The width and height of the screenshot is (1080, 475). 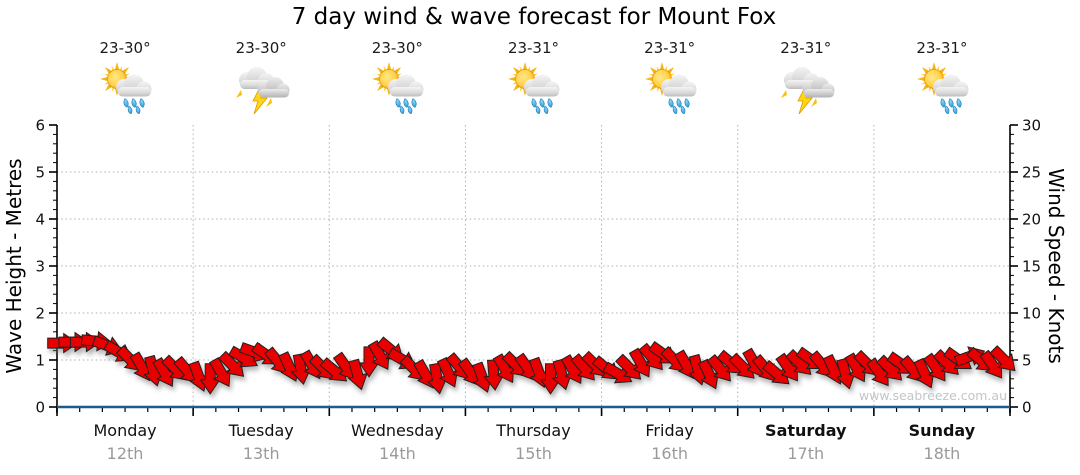 What do you see at coordinates (1027, 408) in the screenshot?
I see `right-tick-label: 0` at bounding box center [1027, 408].